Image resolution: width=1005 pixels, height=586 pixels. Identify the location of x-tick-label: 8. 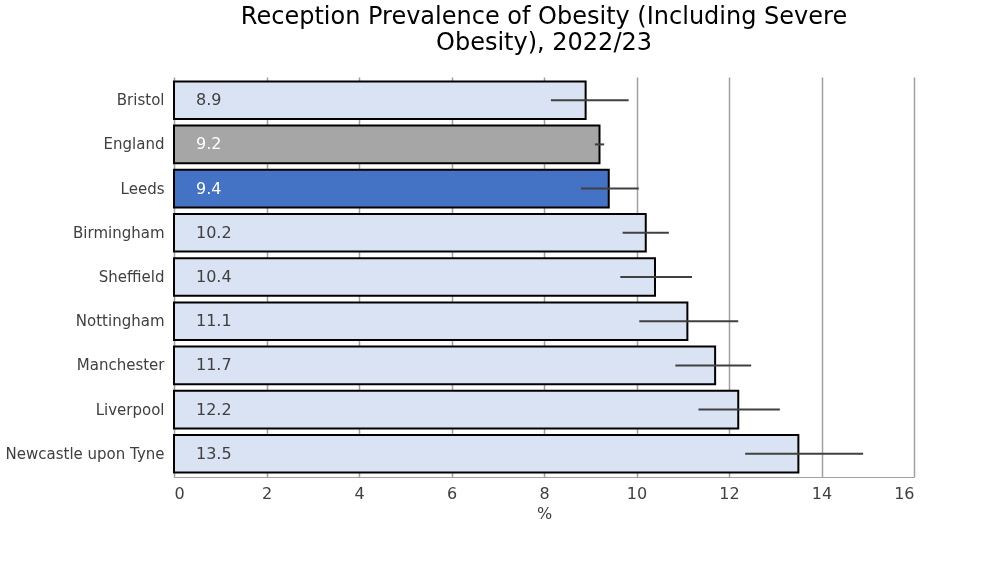
(544, 493).